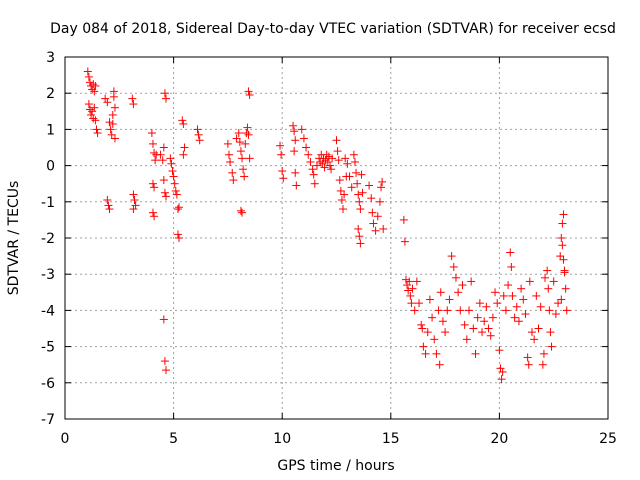  What do you see at coordinates (50, 94) in the screenshot?
I see `y-tick-label: 2` at bounding box center [50, 94].